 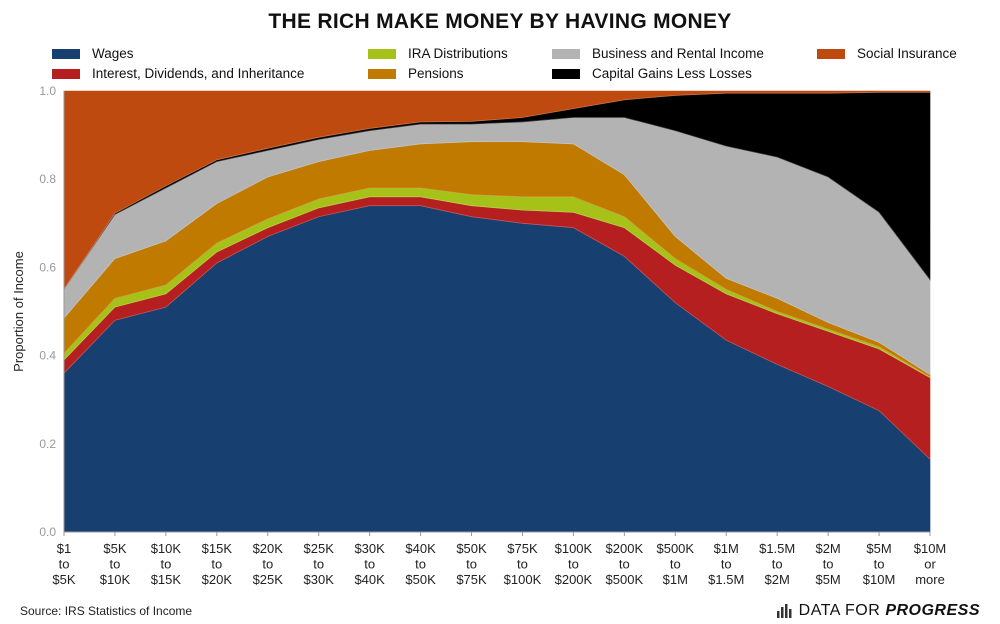 What do you see at coordinates (64, 548) in the screenshot?
I see `x-tick-label: $1` at bounding box center [64, 548].